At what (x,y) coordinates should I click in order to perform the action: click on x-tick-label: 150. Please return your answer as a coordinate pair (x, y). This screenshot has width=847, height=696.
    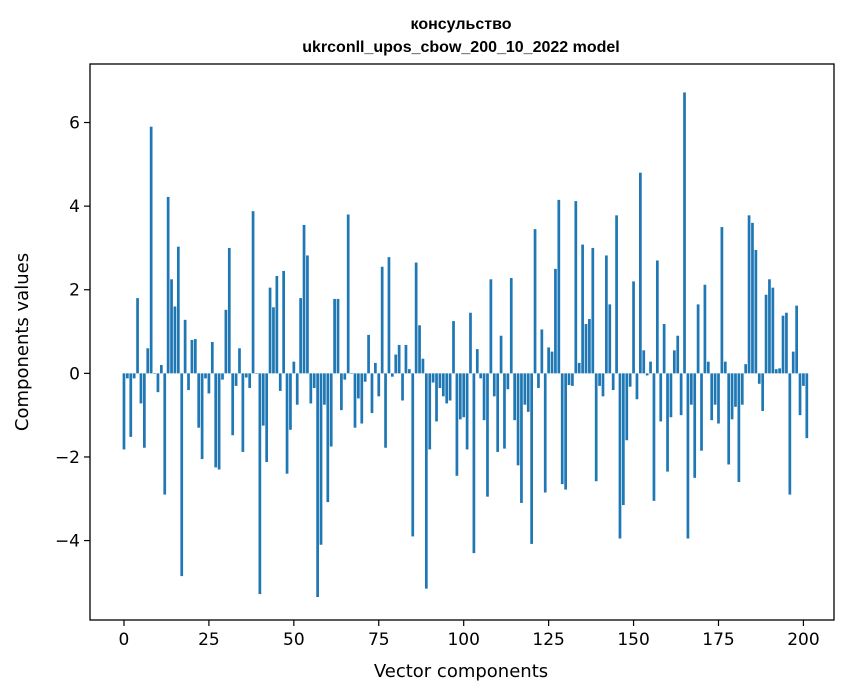
    Looking at the image, I should click on (633, 640).